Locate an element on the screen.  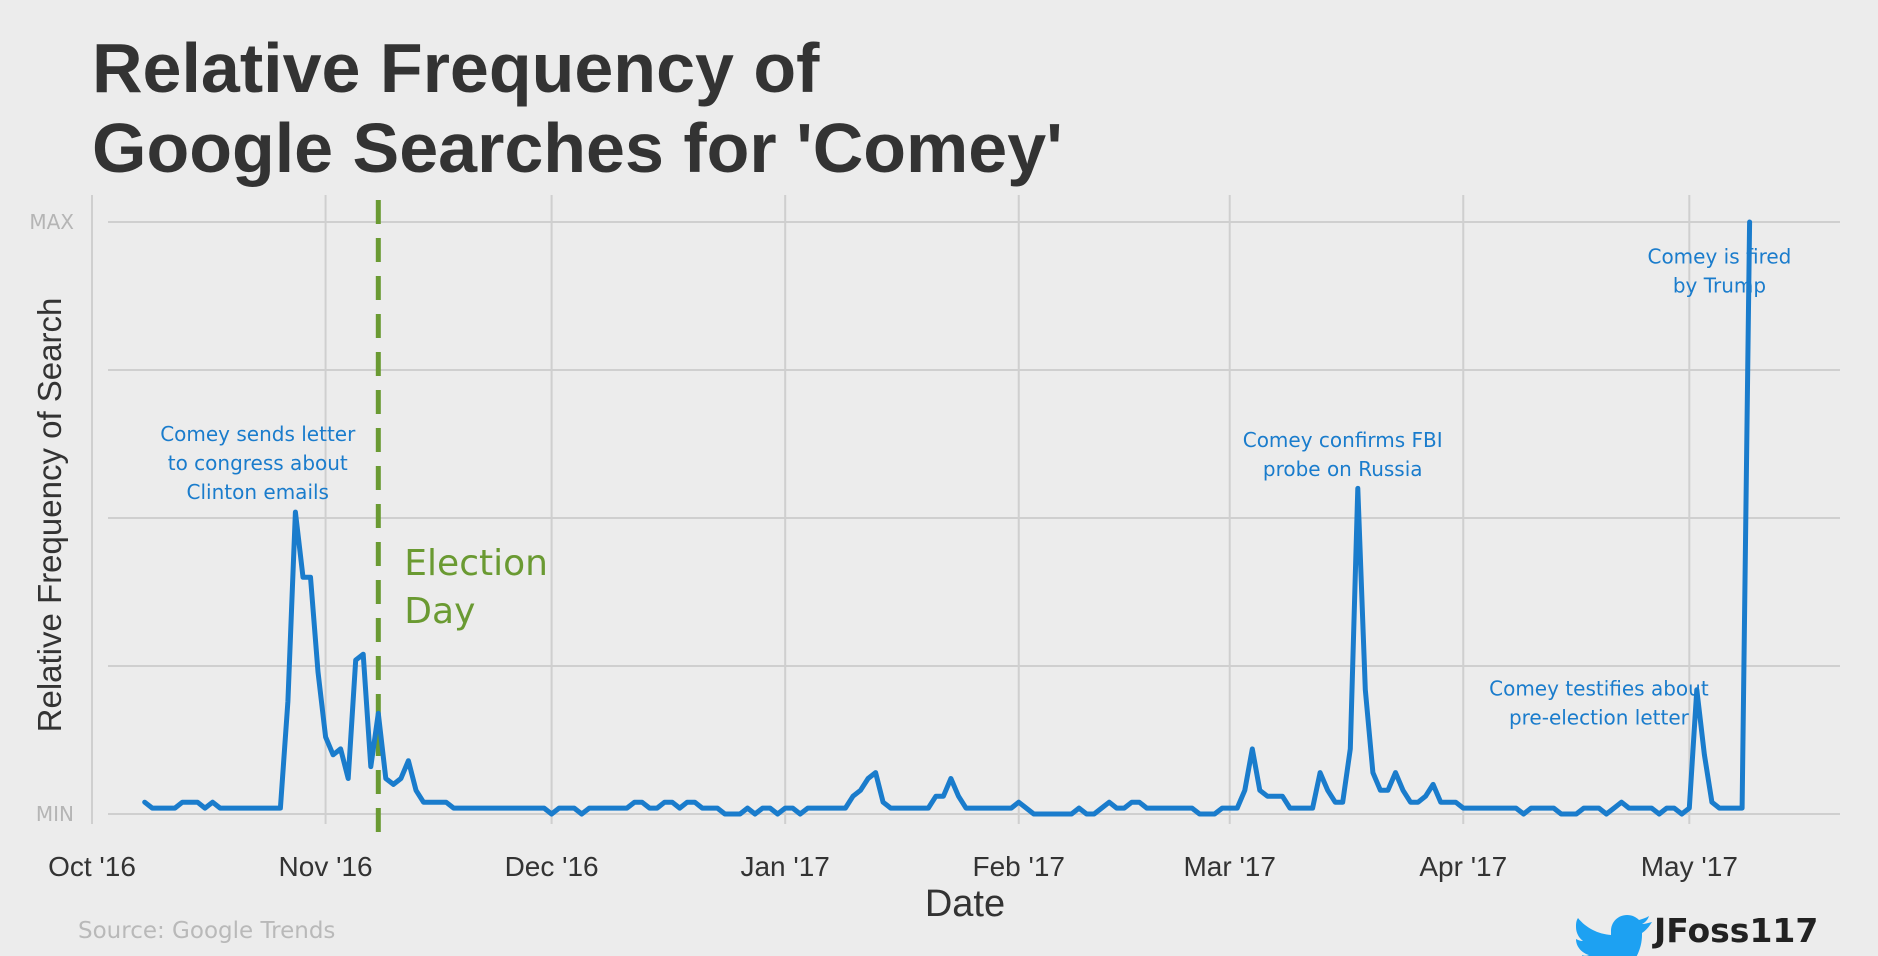
chart-title-line-2: Google Searches for 'Comey' is located at coordinates (577, 148).